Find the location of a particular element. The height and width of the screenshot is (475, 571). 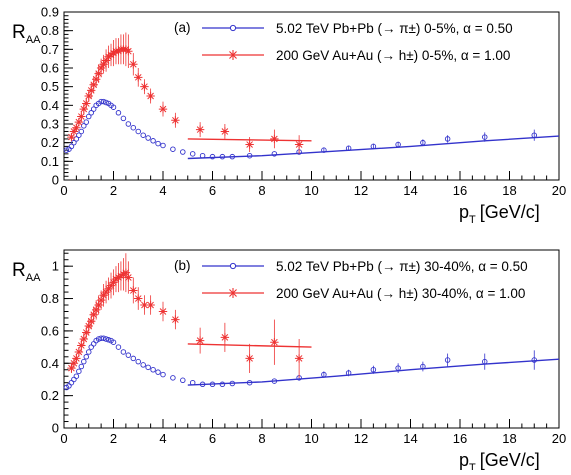

y-axis-label: RAA is located at coordinates (26, 34).